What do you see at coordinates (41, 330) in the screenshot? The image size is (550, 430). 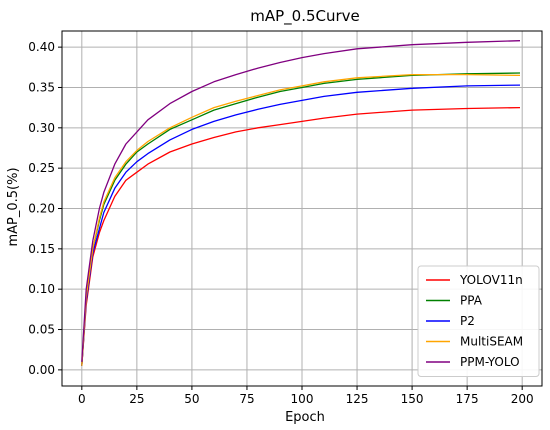 I see `y-tick-label: 0.05` at bounding box center [41, 330].